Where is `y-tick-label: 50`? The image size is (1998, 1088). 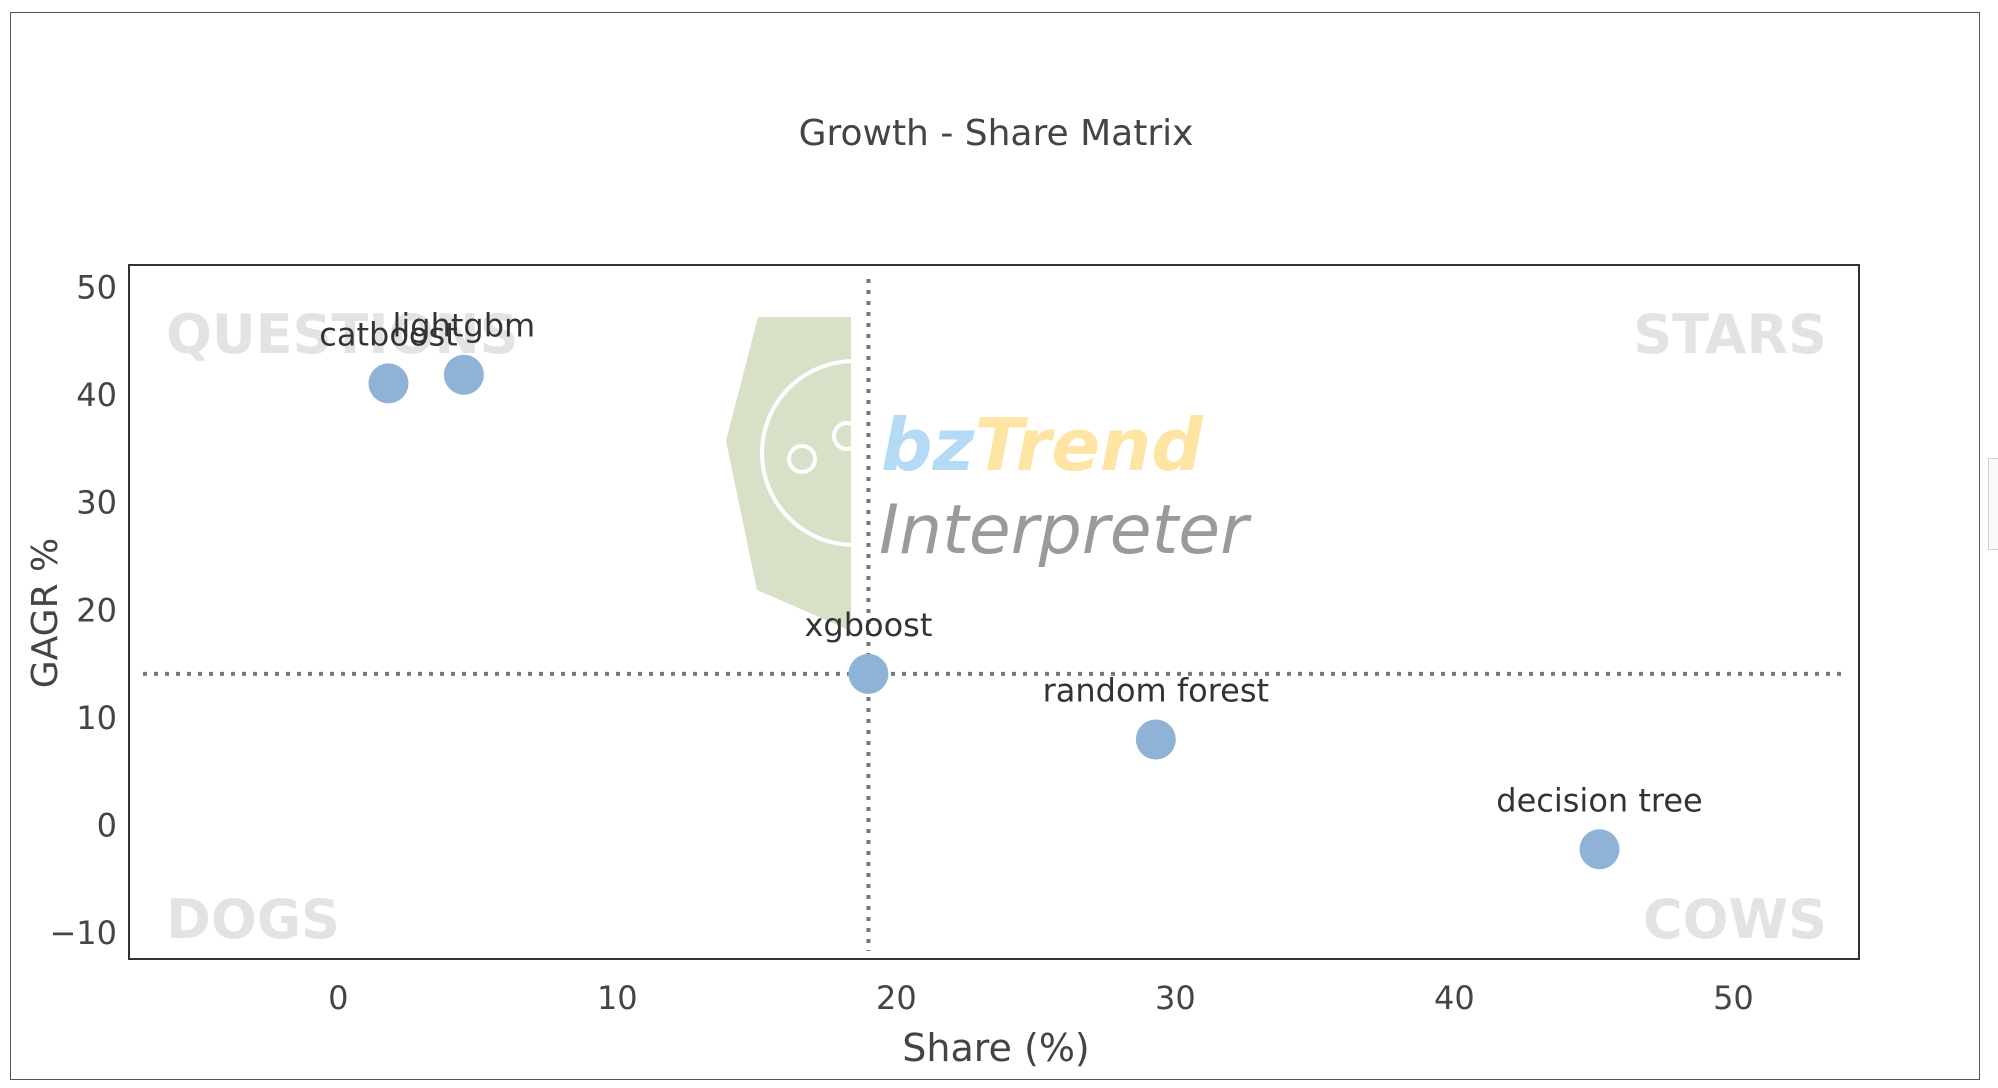
y-tick-label: 50 is located at coordinates (96, 288).